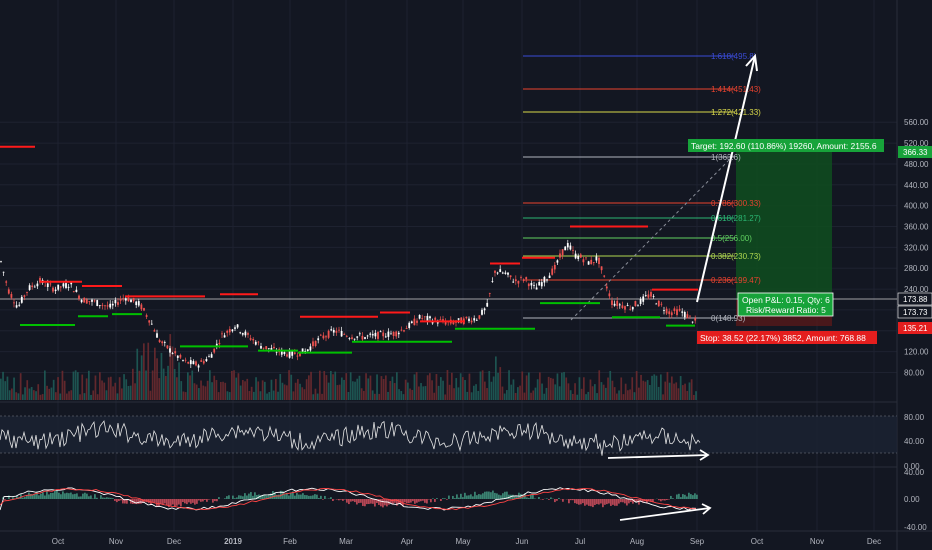 Image resolution: width=932 pixels, height=550 pixels. What do you see at coordinates (116, 541) in the screenshot?
I see `time-tick-label: Nov` at bounding box center [116, 541].